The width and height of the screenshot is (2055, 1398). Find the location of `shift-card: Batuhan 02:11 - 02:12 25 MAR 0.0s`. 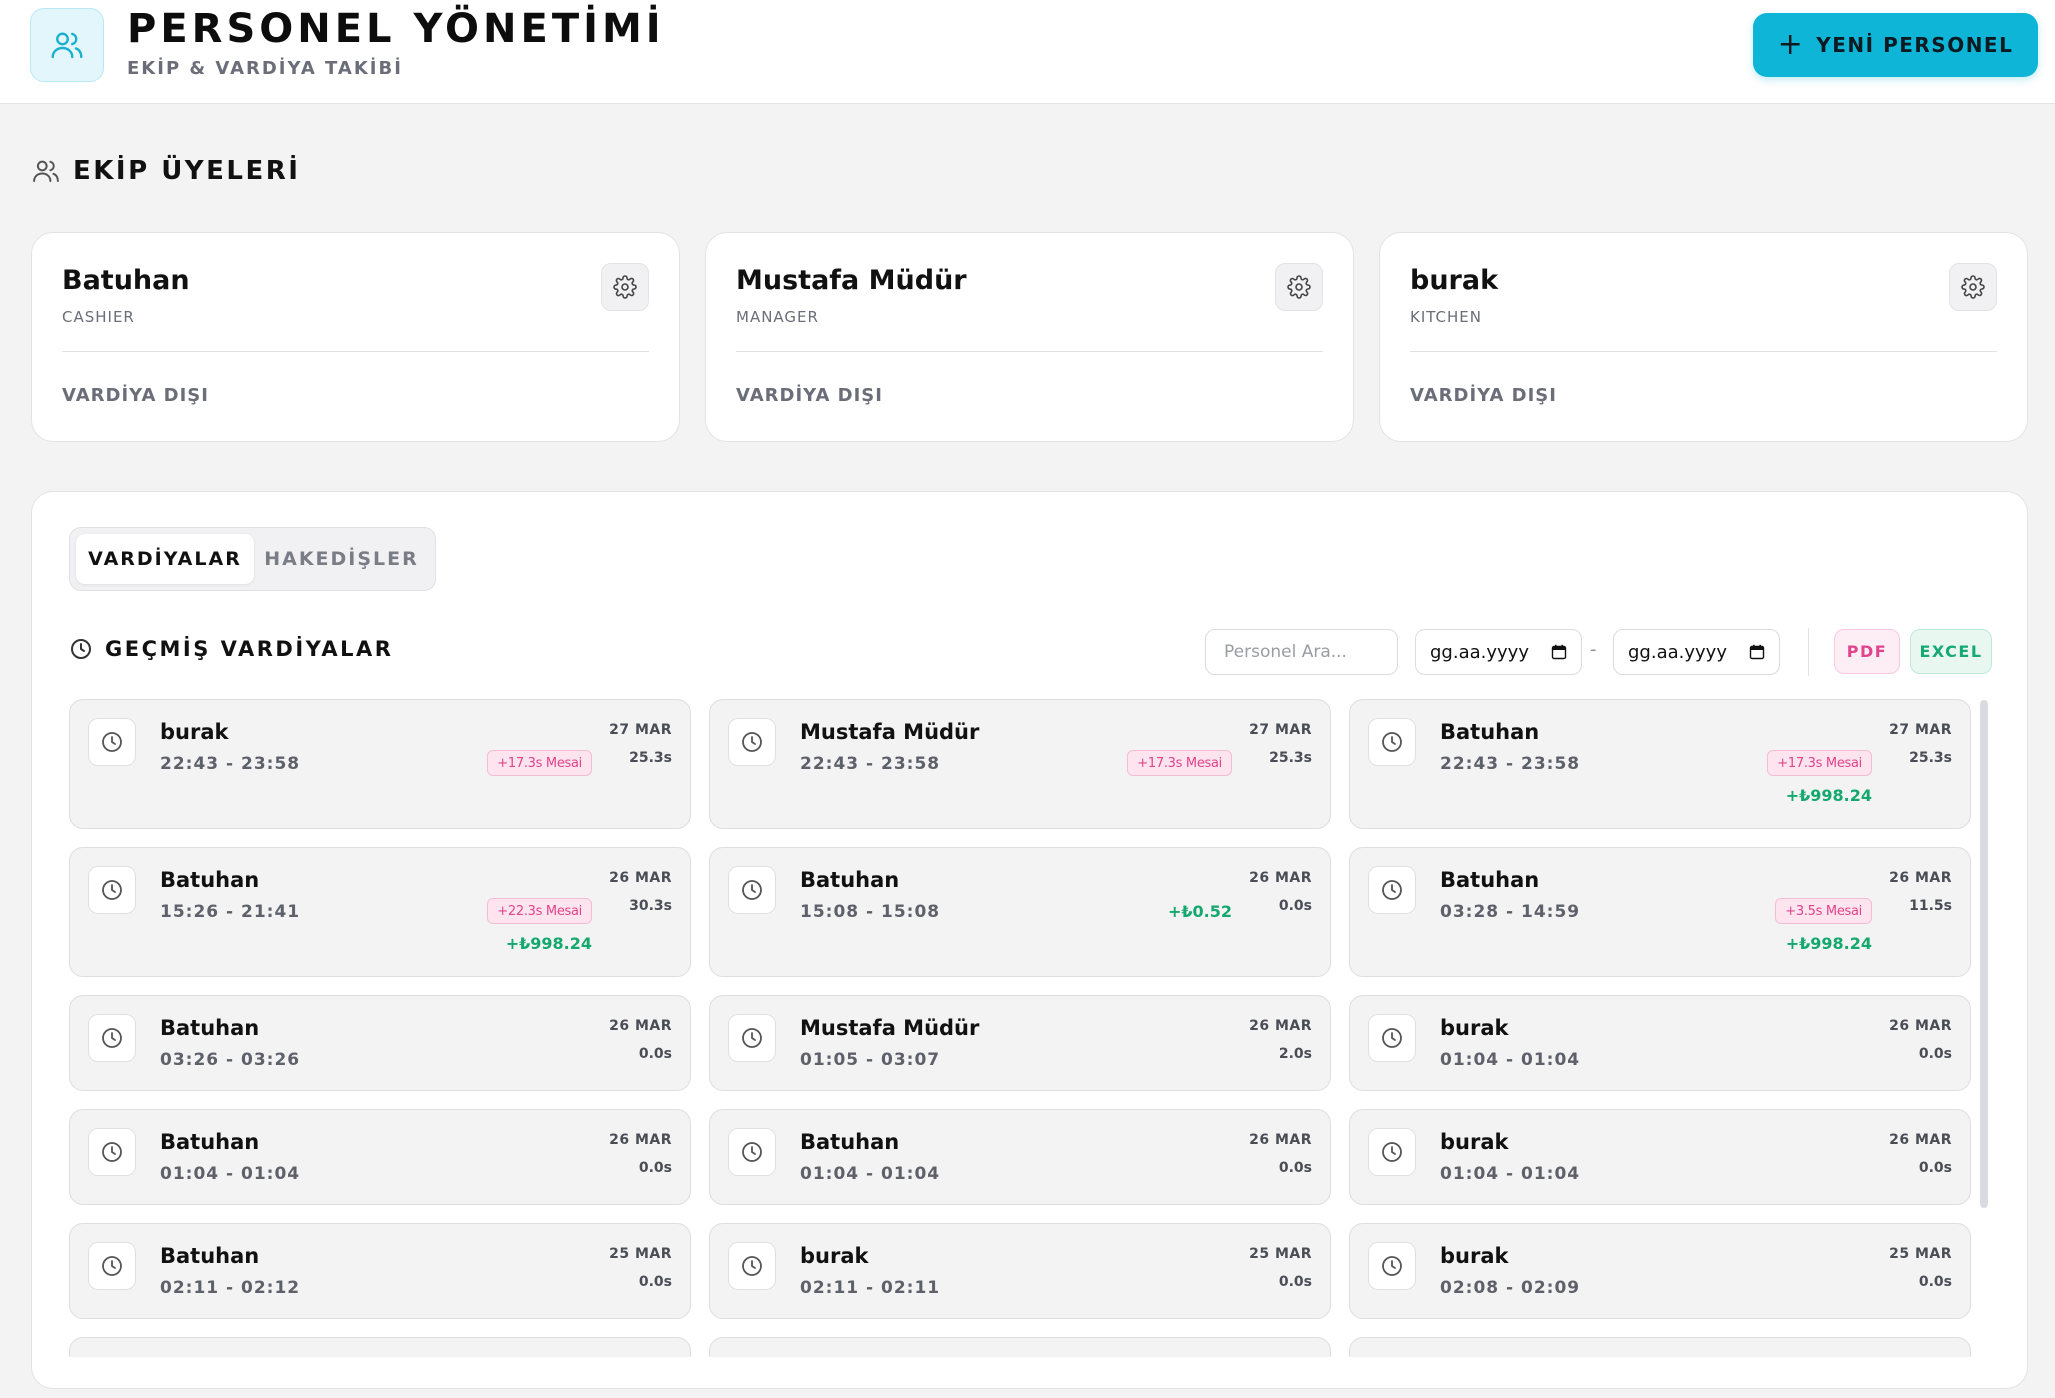

shift-card: Batuhan 02:11 - 02:12 25 MAR 0.0s is located at coordinates (380, 1271).